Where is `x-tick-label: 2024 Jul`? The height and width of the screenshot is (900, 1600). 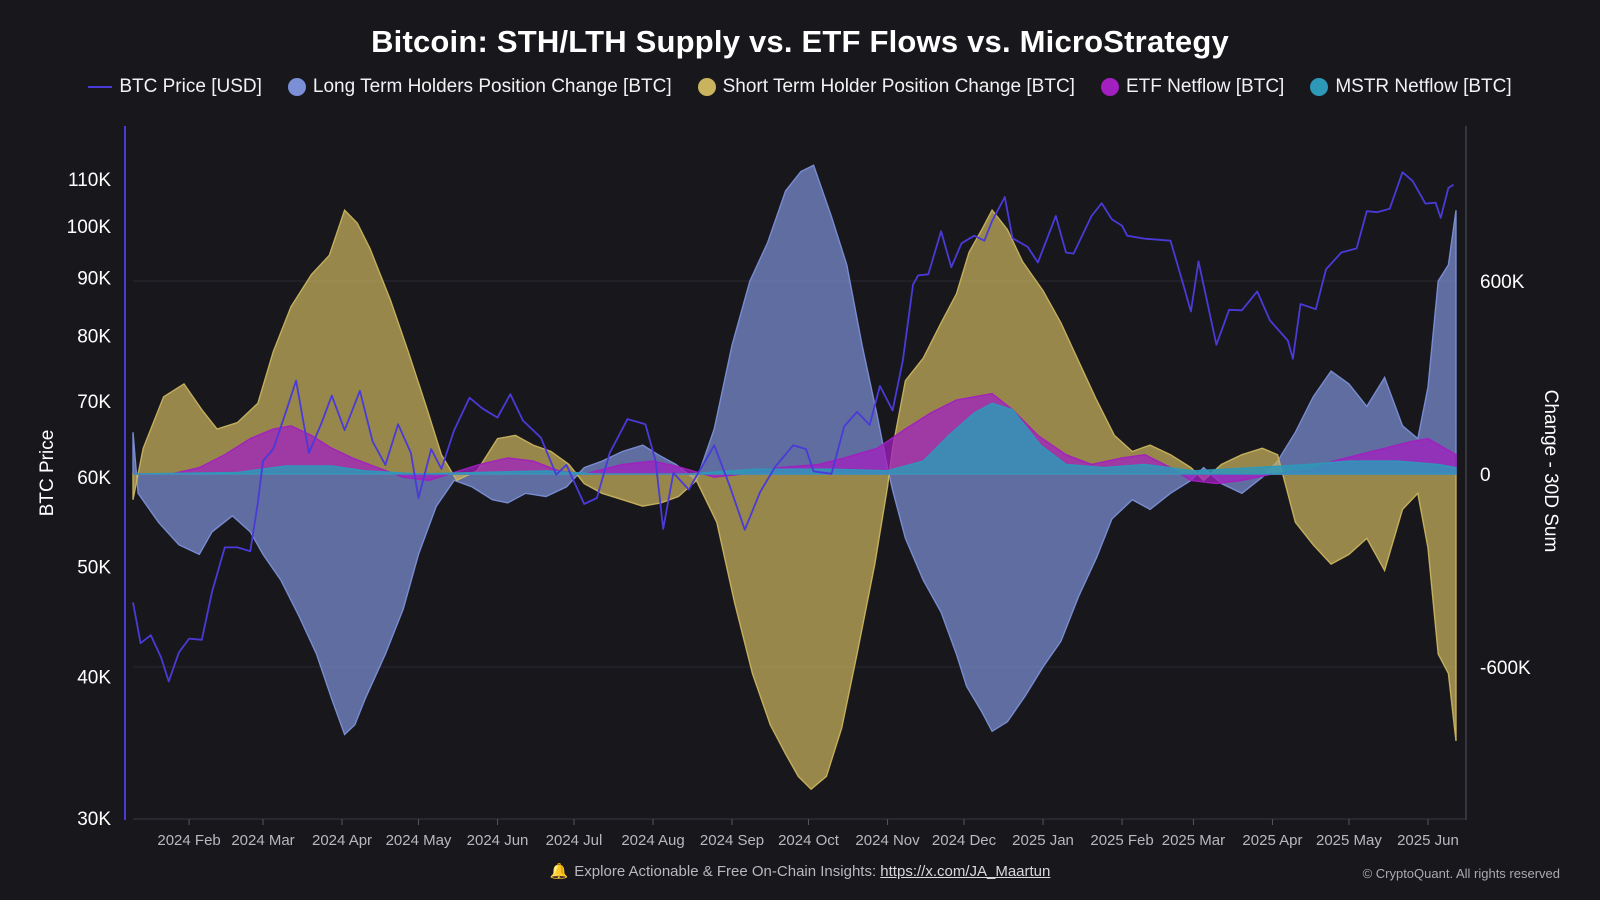 x-tick-label: 2024 Jul is located at coordinates (574, 840).